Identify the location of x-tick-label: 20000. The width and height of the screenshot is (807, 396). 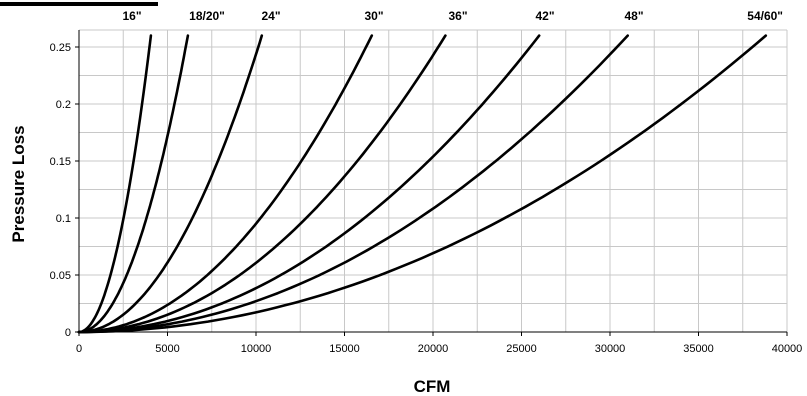
(433, 349).